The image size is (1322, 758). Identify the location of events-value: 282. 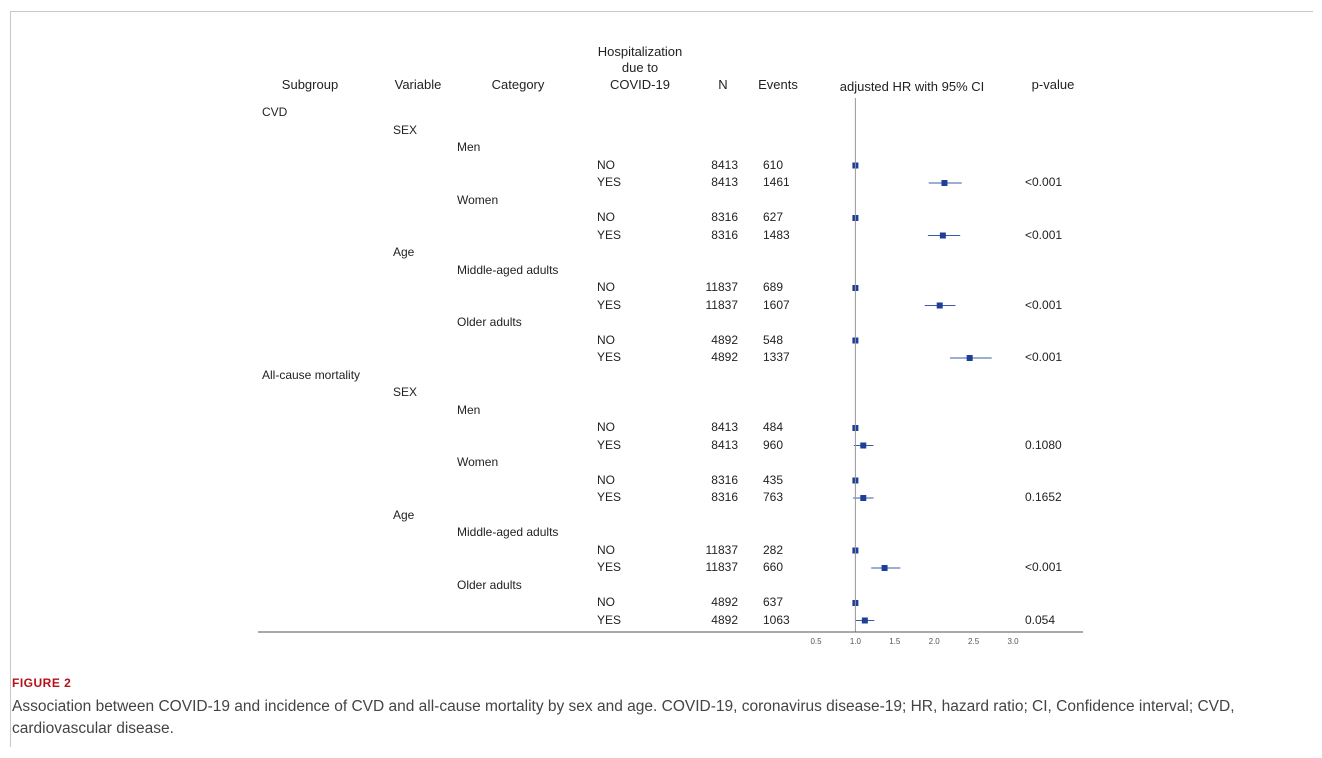
(773, 549).